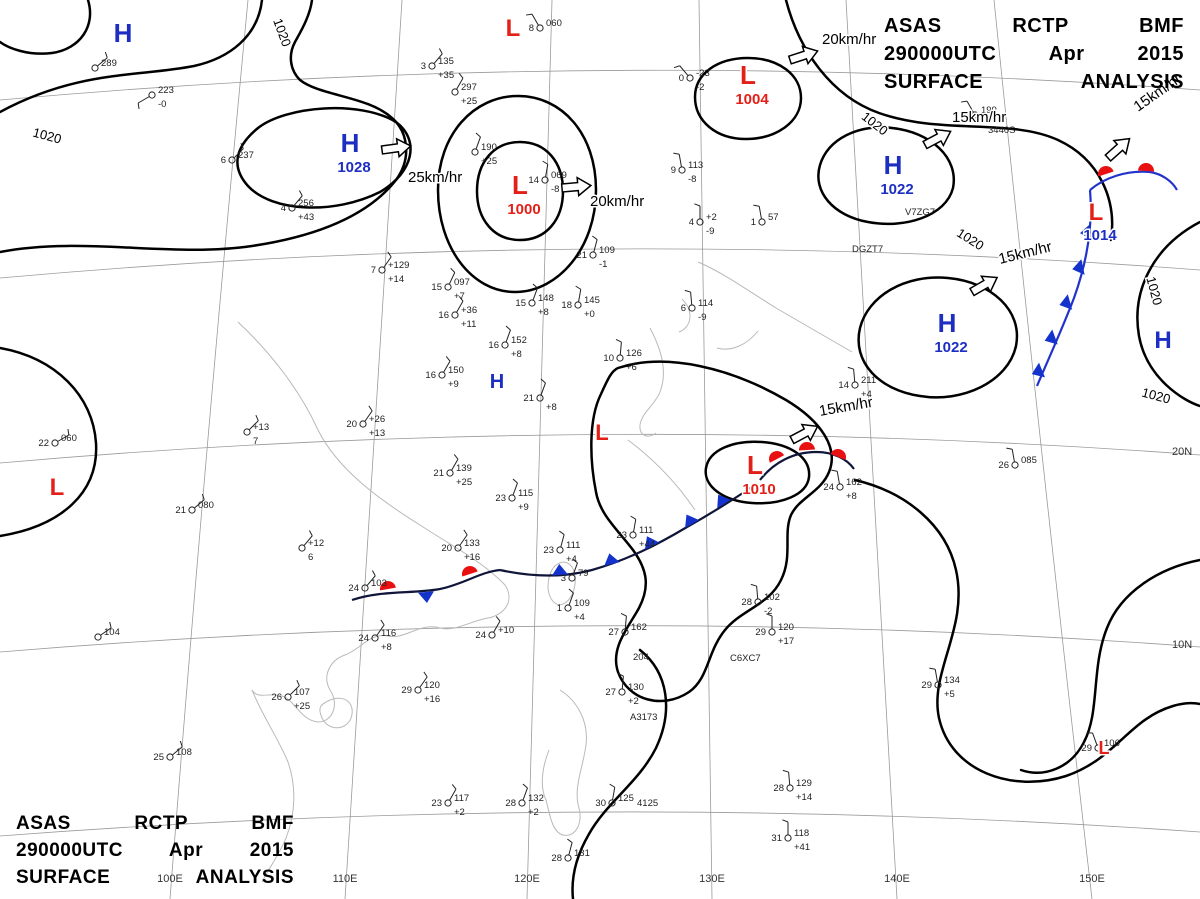 The height and width of the screenshot is (899, 1200). Describe the element at coordinates (838, 454) in the screenshot. I see `warm-front-symbol` at that location.